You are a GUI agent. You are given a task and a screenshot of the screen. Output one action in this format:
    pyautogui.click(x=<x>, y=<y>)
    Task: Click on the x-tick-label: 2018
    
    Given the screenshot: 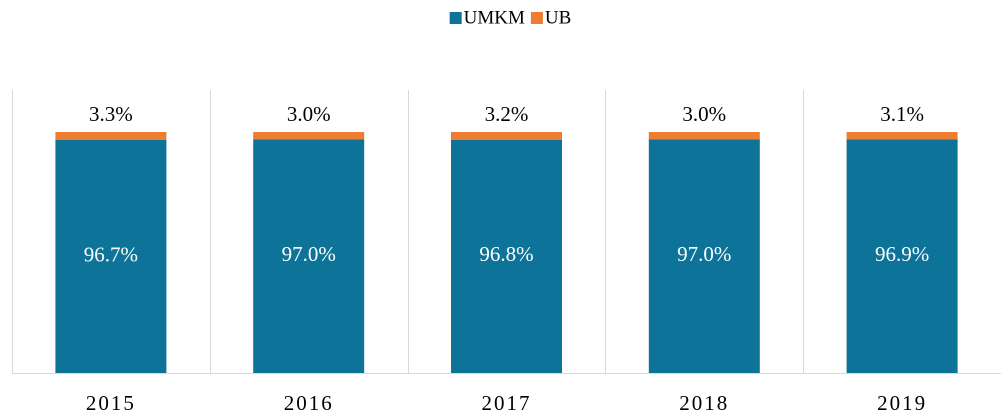 What is the action you would take?
    pyautogui.click(x=704, y=403)
    